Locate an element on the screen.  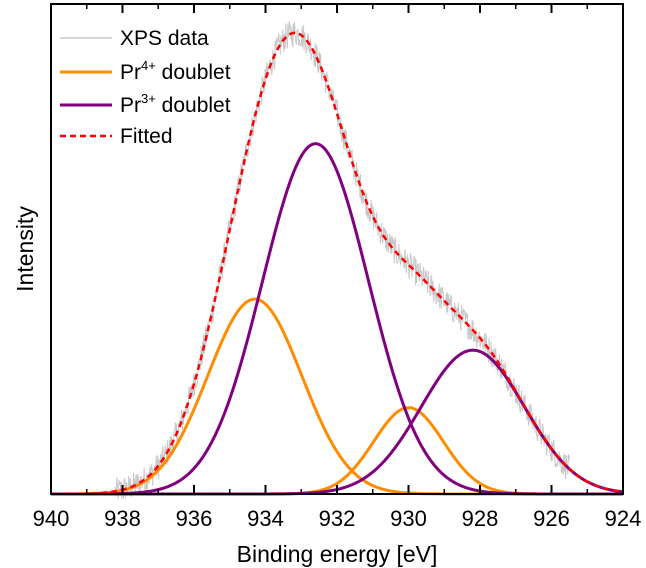
x-tick-label: 932 is located at coordinates (337, 518).